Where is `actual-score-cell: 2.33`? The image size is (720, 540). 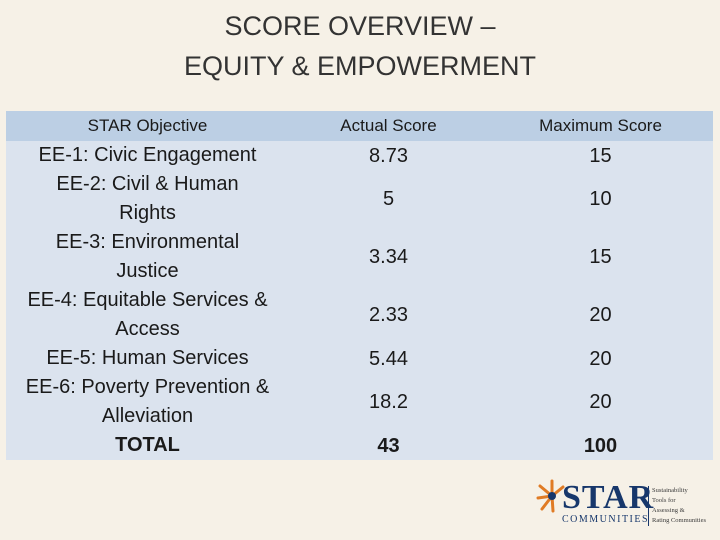 actual-score-cell: 2.33 is located at coordinates (388, 315).